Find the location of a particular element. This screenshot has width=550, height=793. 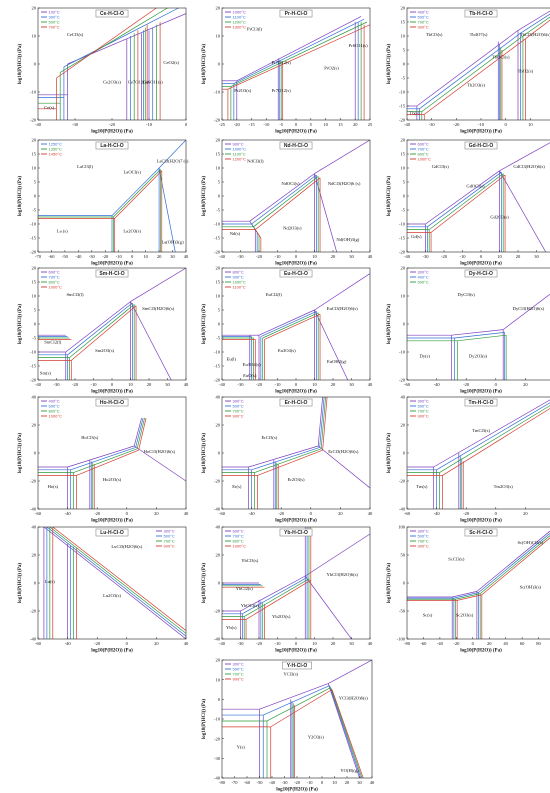

region-label: YbCl3(s) is located at coordinates (250, 560).